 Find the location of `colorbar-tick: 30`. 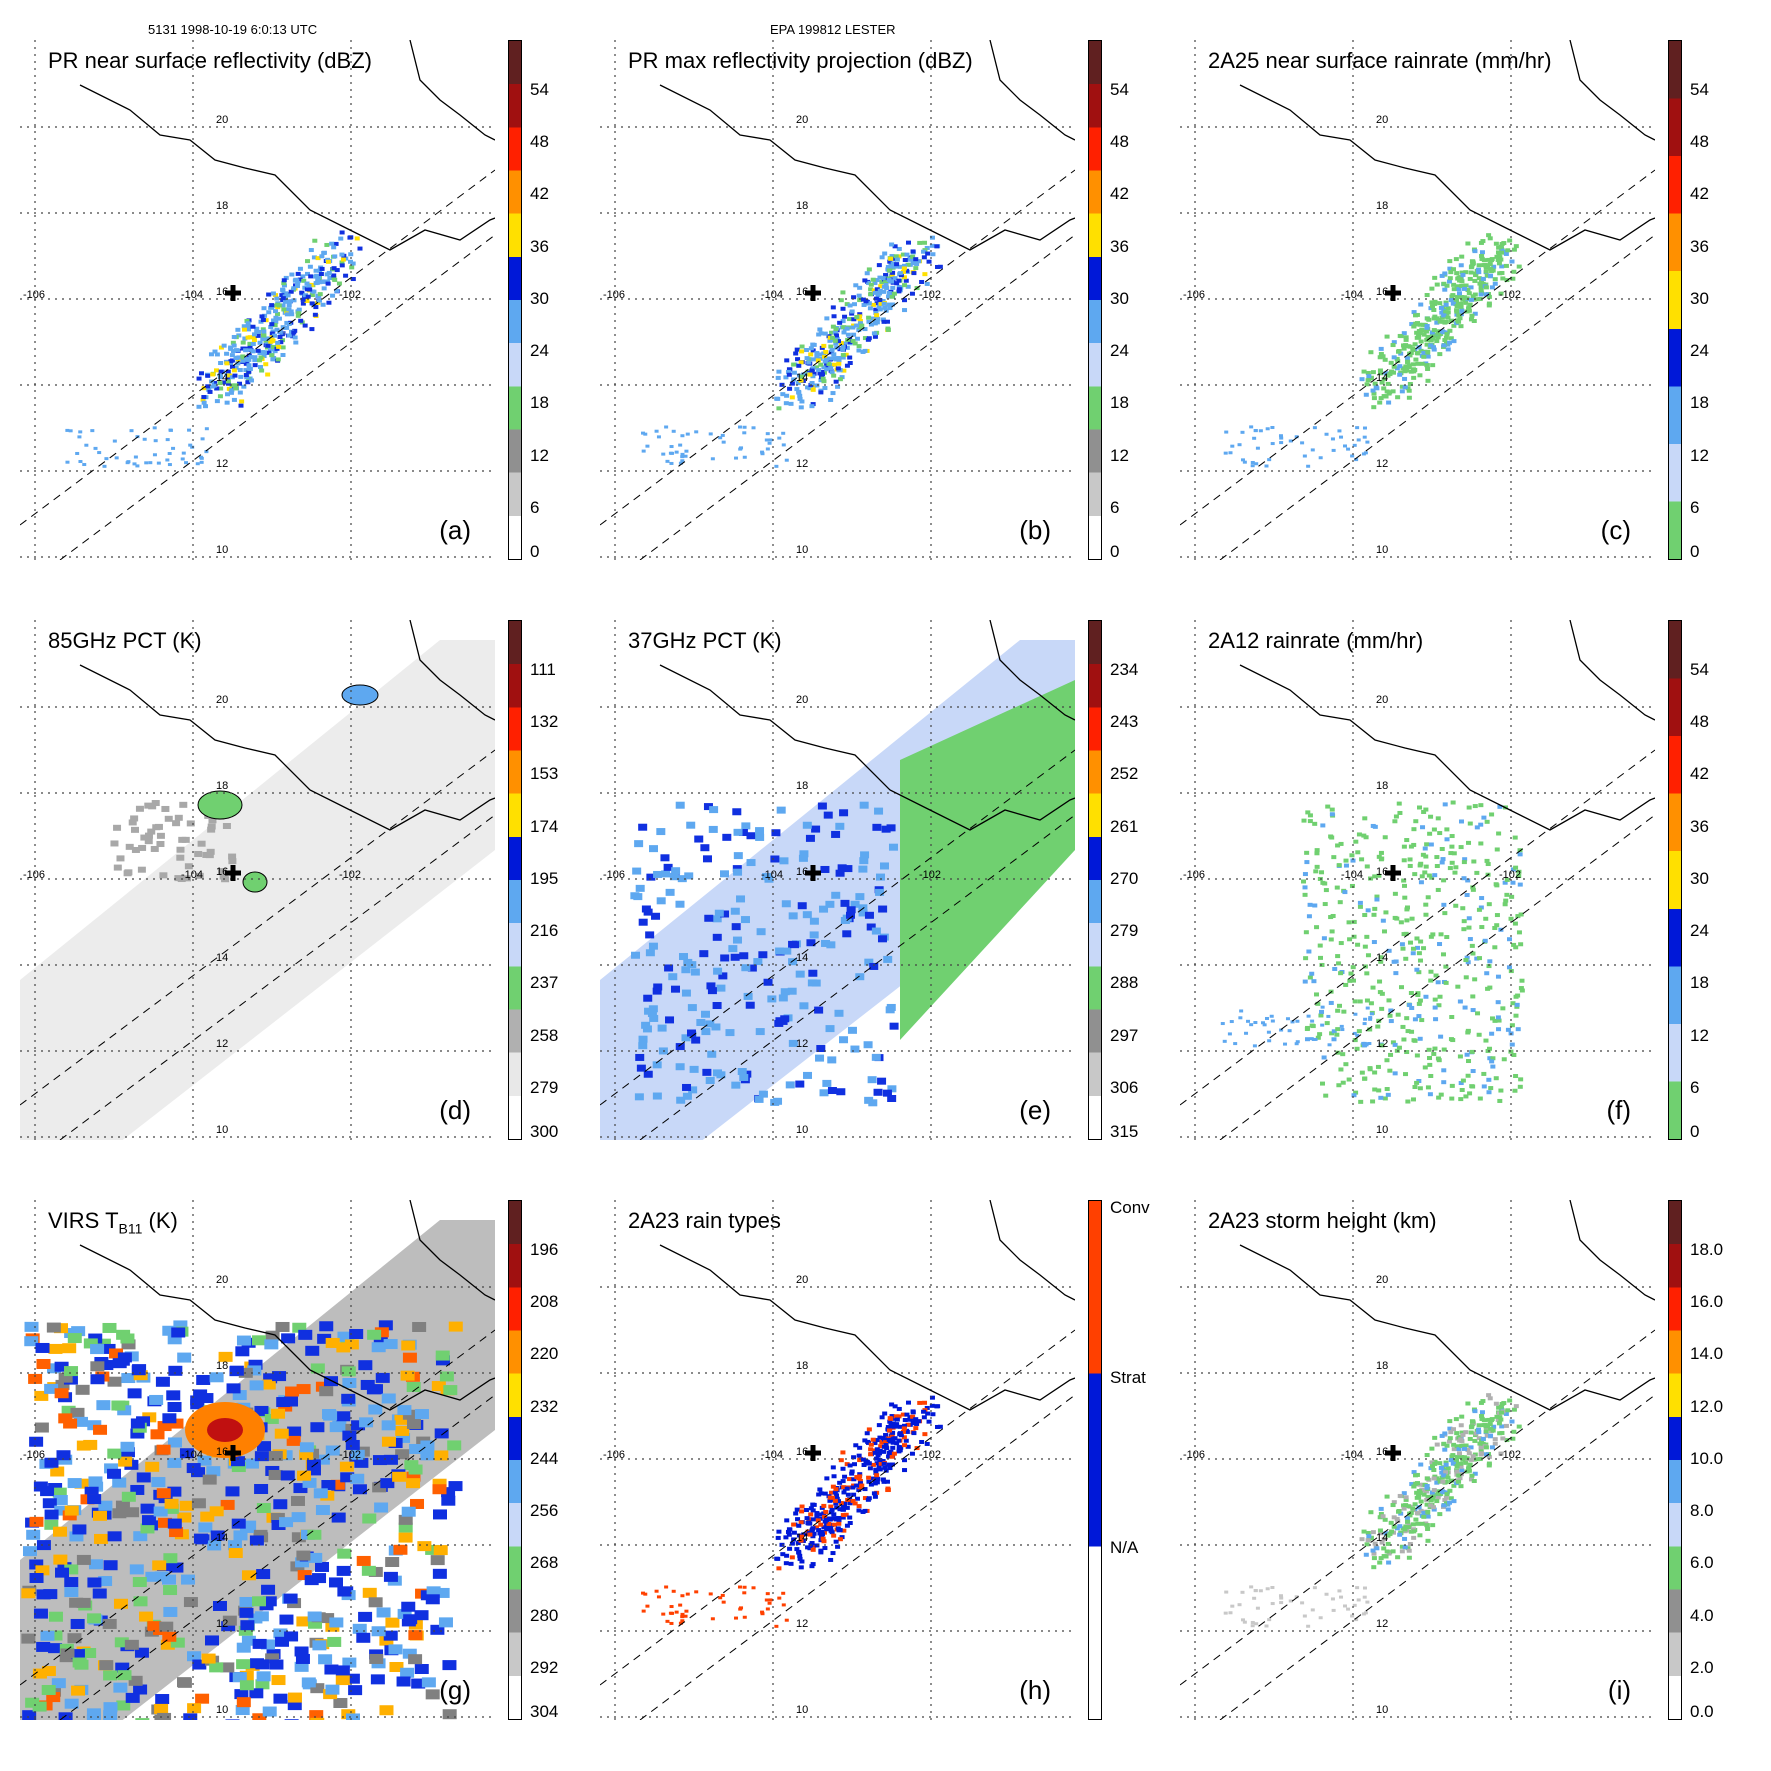

colorbar-tick: 30 is located at coordinates (539, 298).